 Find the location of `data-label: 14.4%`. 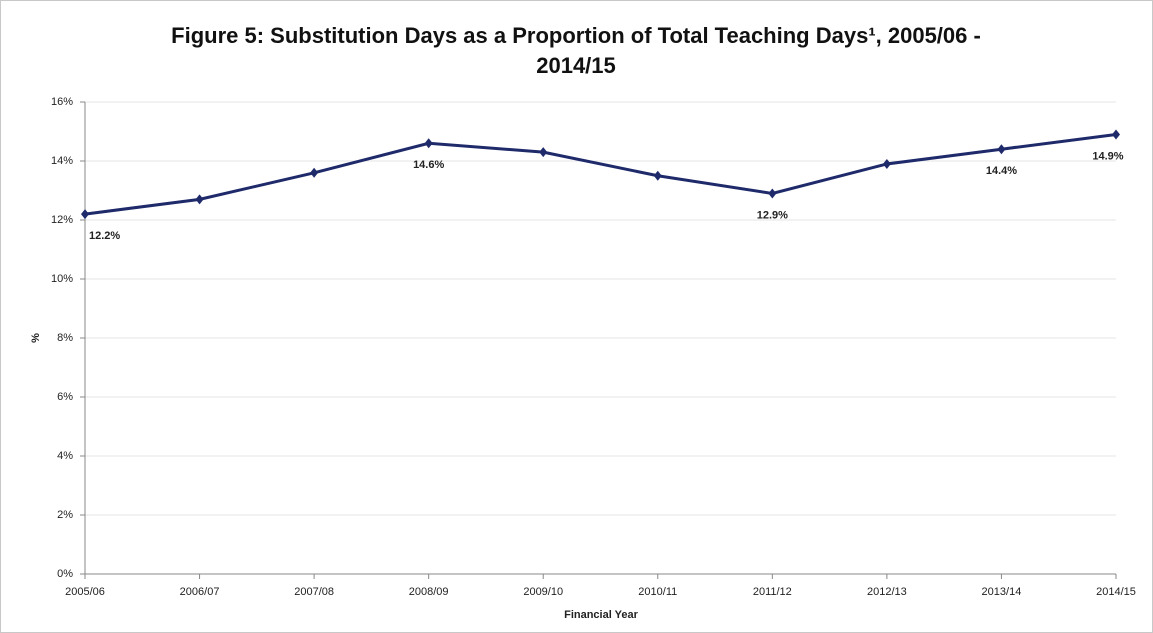

data-label: 14.4% is located at coordinates (1001, 171).